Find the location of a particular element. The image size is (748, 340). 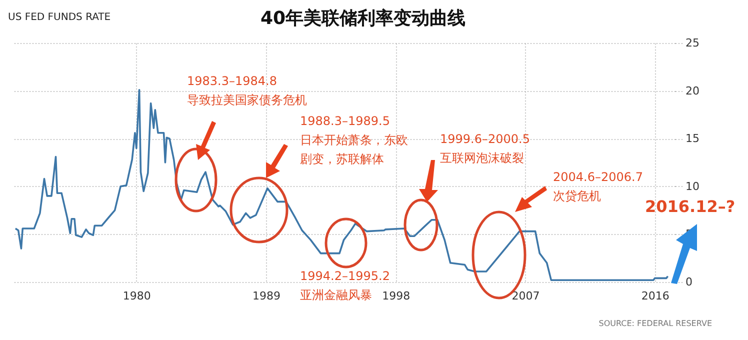

chart-title: 40年美联储利率变动曲线 is located at coordinates (363, 18).